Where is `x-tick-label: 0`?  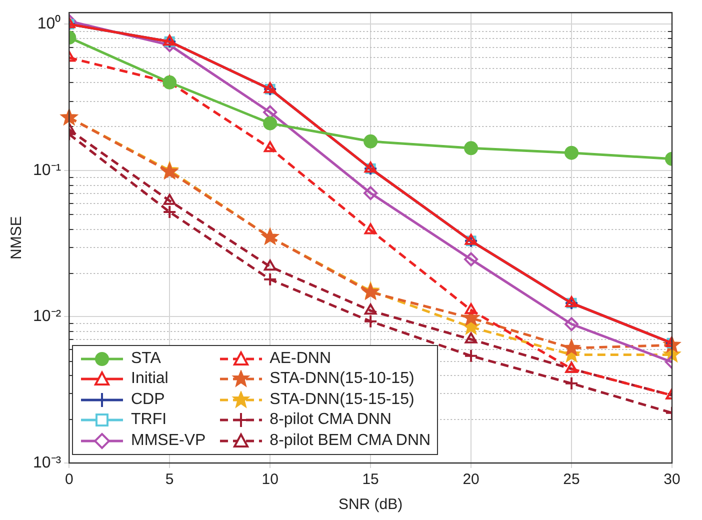 x-tick-label: 0 is located at coordinates (69, 479).